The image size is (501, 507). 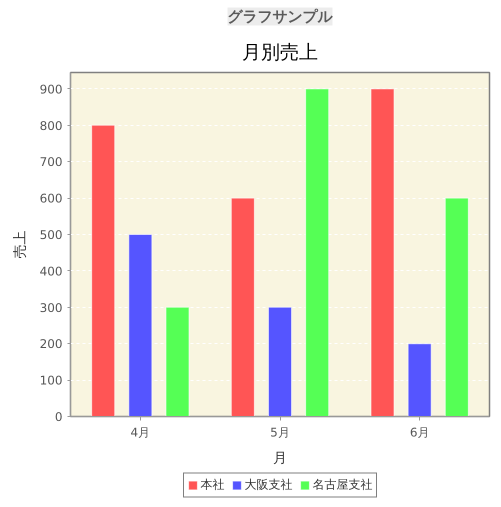 What do you see at coordinates (342, 485) in the screenshot?
I see `legend-label: 名古屋支社` at bounding box center [342, 485].